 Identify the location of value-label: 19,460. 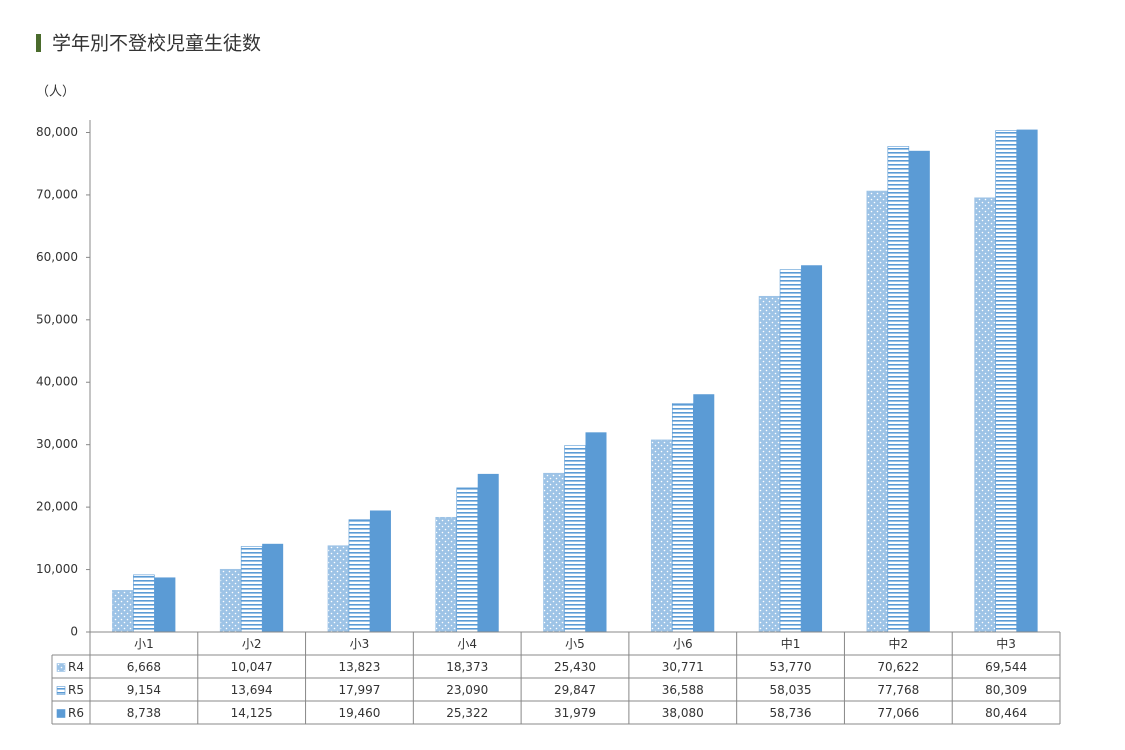
(359, 713).